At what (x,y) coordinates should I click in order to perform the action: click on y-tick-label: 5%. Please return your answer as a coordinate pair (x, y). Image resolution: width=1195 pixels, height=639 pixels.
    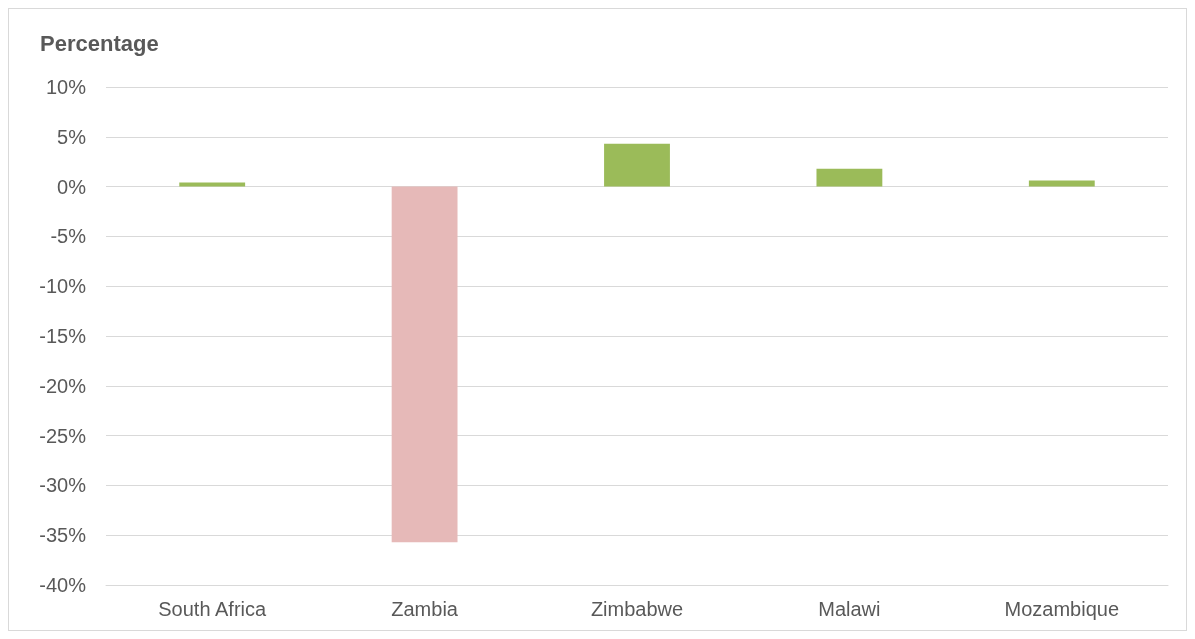
    Looking at the image, I should click on (72, 136).